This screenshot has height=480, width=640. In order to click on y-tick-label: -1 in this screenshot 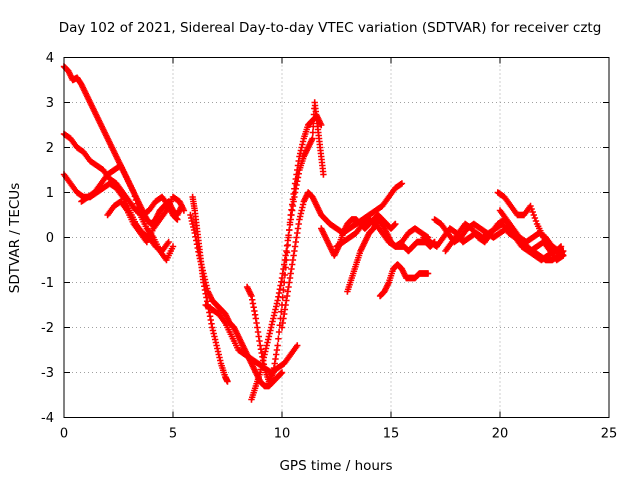, I will do `click(47, 283)`.